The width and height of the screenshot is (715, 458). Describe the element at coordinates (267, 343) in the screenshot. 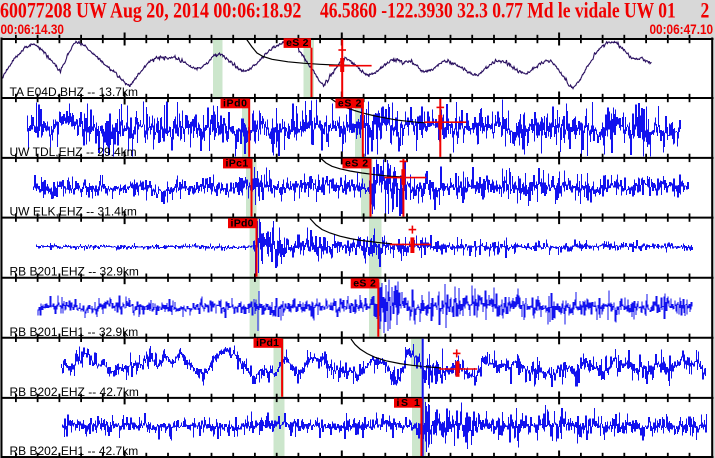

I see `svg-text: iPd1` at that location.